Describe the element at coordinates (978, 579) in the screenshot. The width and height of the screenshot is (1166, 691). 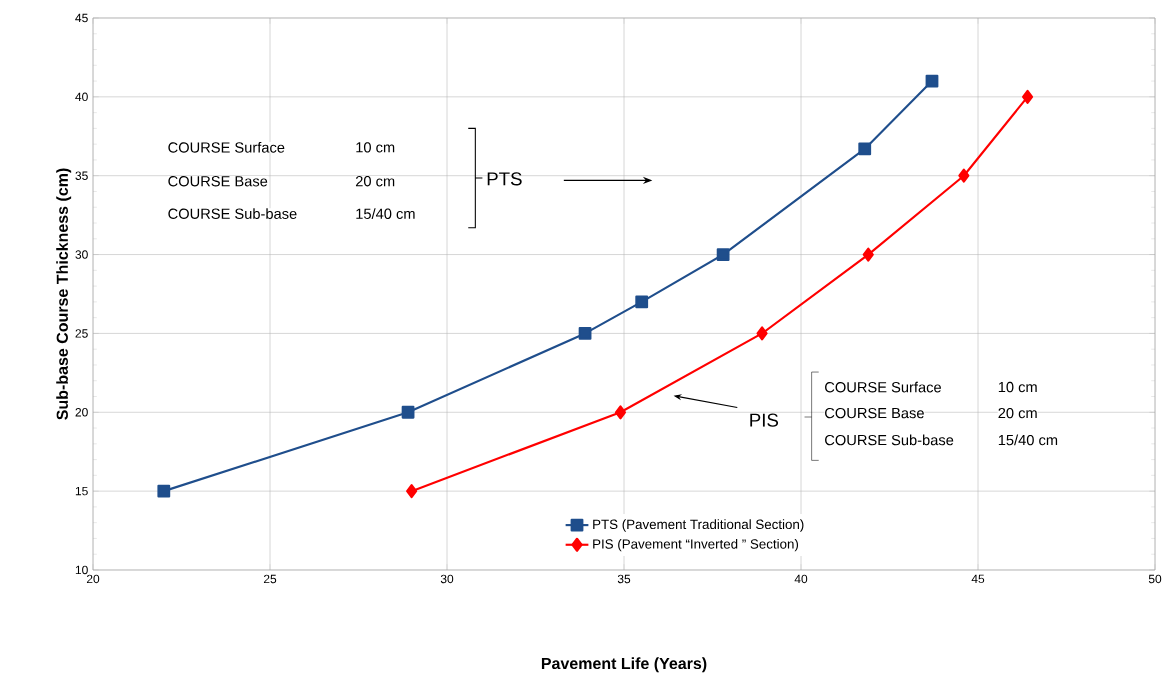
I see `x-tick-label: 45` at that location.